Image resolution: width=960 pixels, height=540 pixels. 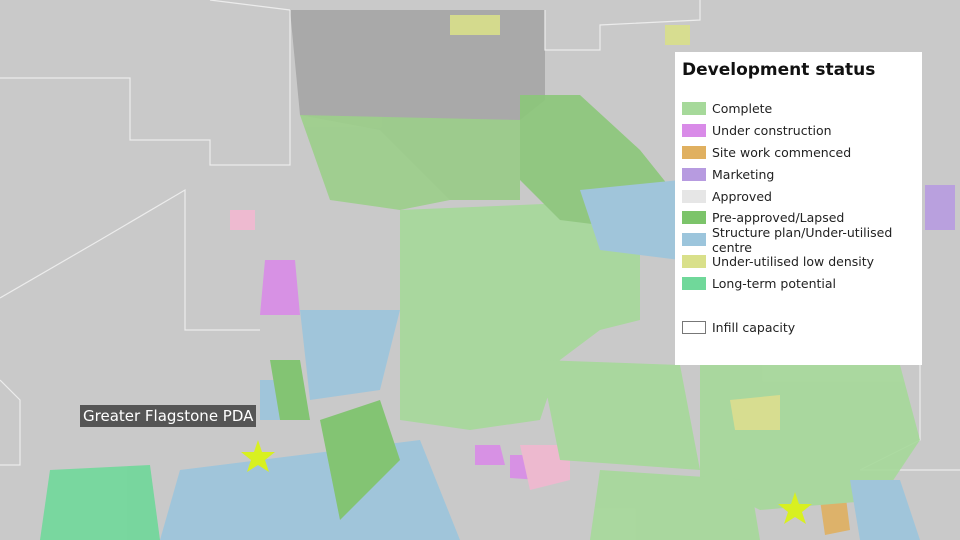 What do you see at coordinates (778, 218) in the screenshot?
I see `legend-label: Pre-approved/Lapsed` at bounding box center [778, 218].